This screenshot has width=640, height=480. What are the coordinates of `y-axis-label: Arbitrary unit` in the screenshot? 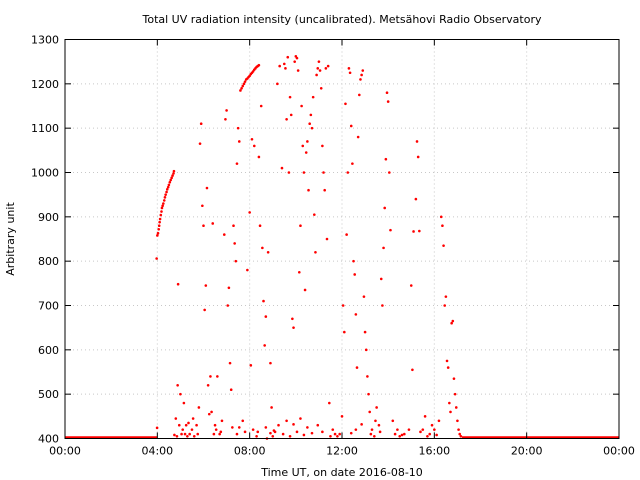 It's located at (10, 239).